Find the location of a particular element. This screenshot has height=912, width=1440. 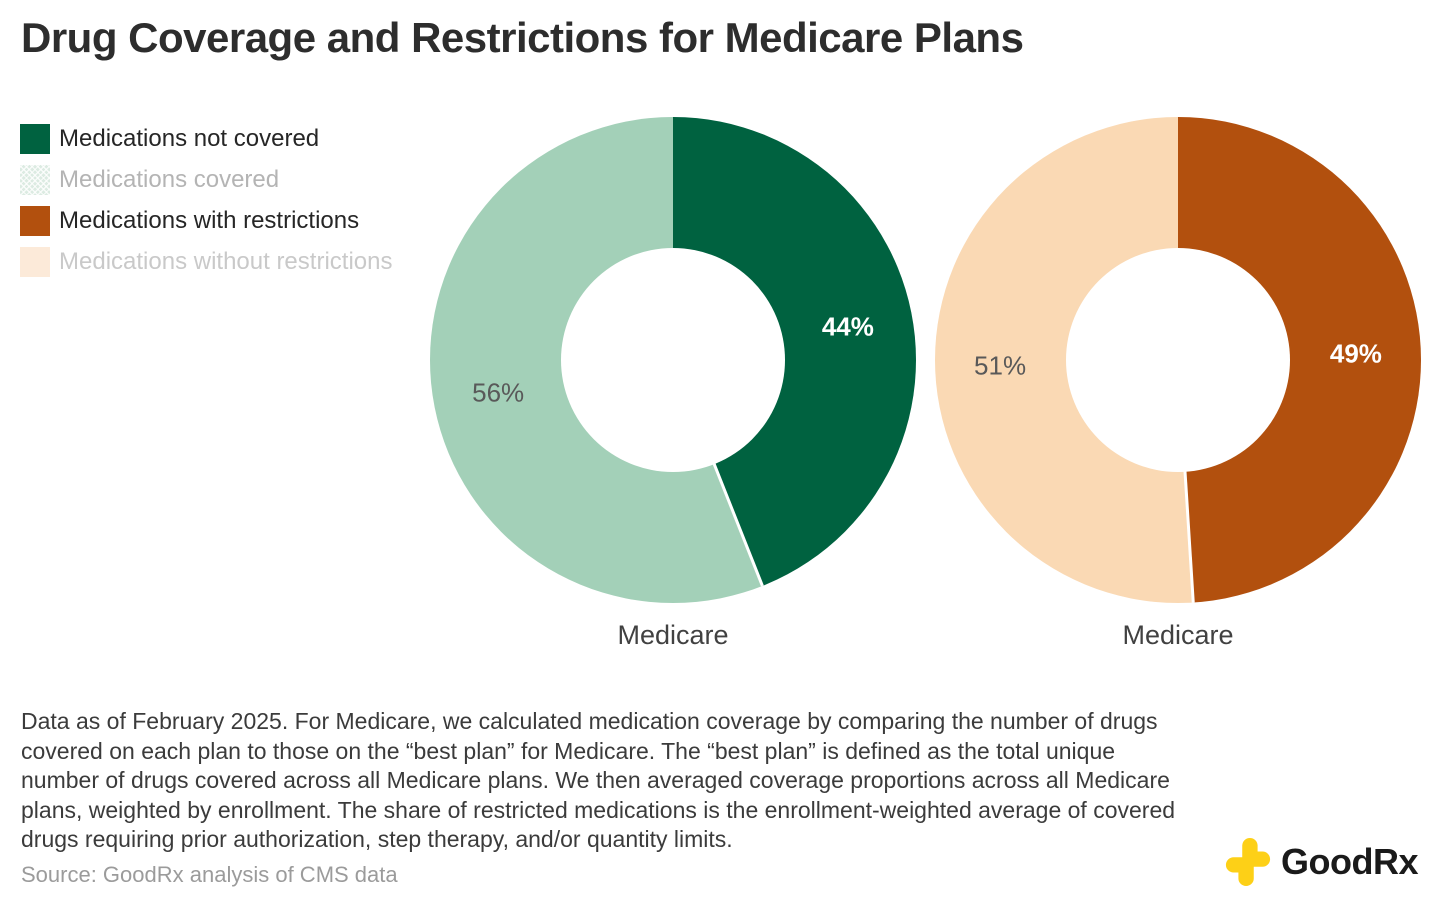

legend-swatch-with-restrictions is located at coordinates (35, 221).